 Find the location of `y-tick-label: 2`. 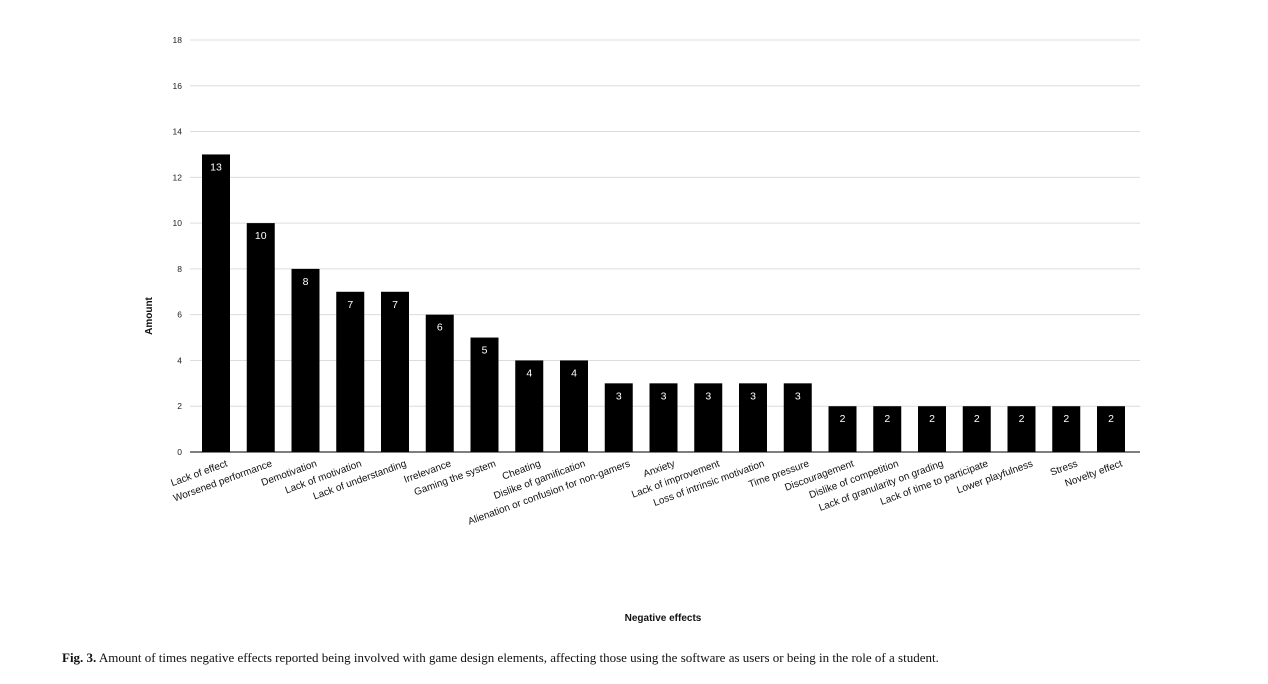

y-tick-label: 2 is located at coordinates (179, 406).